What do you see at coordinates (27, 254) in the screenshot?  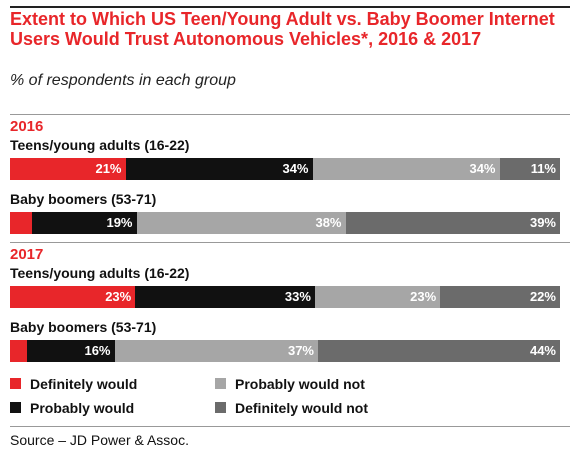 I see `year-label-2017: 2017` at bounding box center [27, 254].